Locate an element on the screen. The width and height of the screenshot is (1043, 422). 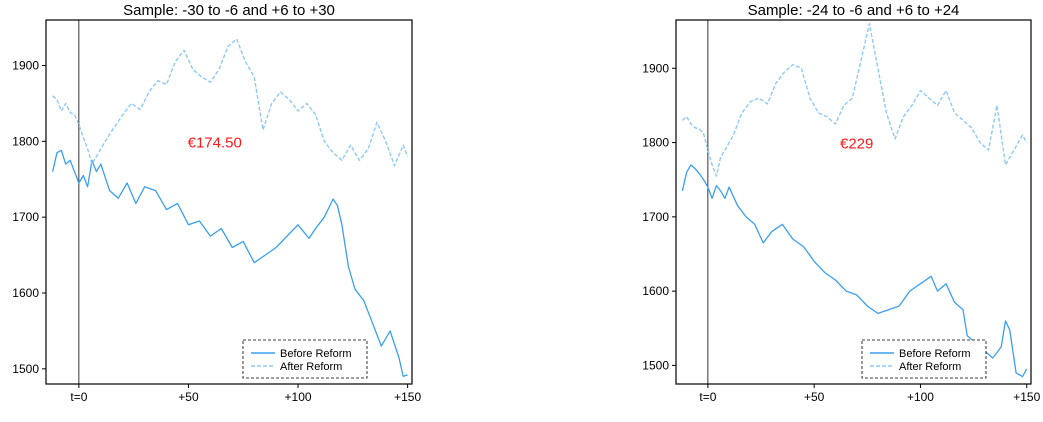
gap-annotation: €174.50 is located at coordinates (215, 142).